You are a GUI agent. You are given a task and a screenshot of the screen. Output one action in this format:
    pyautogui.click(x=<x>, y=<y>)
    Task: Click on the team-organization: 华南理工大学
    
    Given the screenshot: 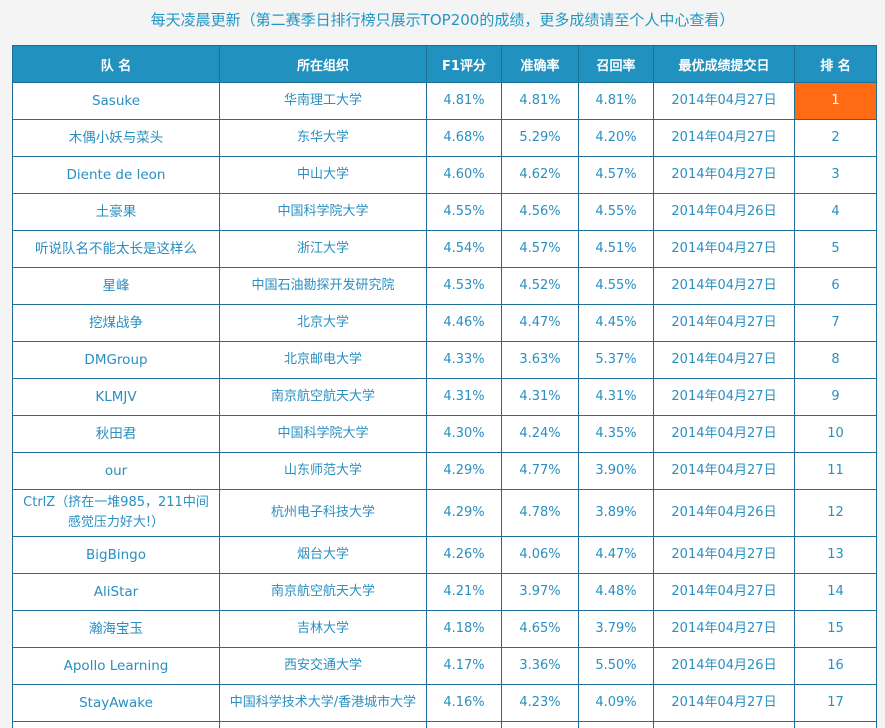 What is the action you would take?
    pyautogui.click(x=323, y=101)
    